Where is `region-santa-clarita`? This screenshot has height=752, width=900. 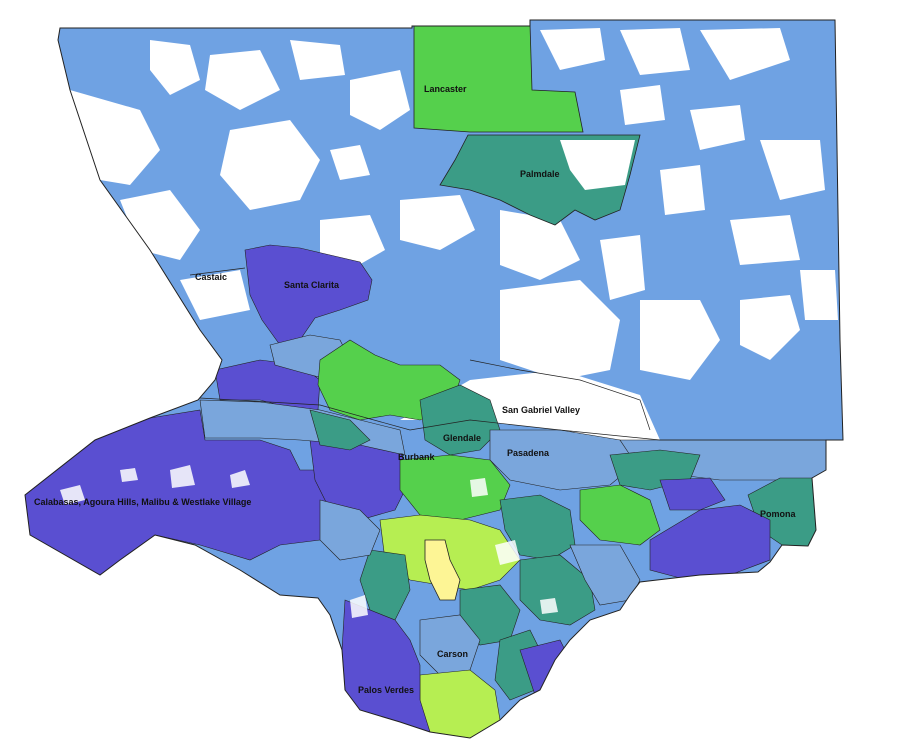
region-santa-clarita is located at coordinates (308, 295).